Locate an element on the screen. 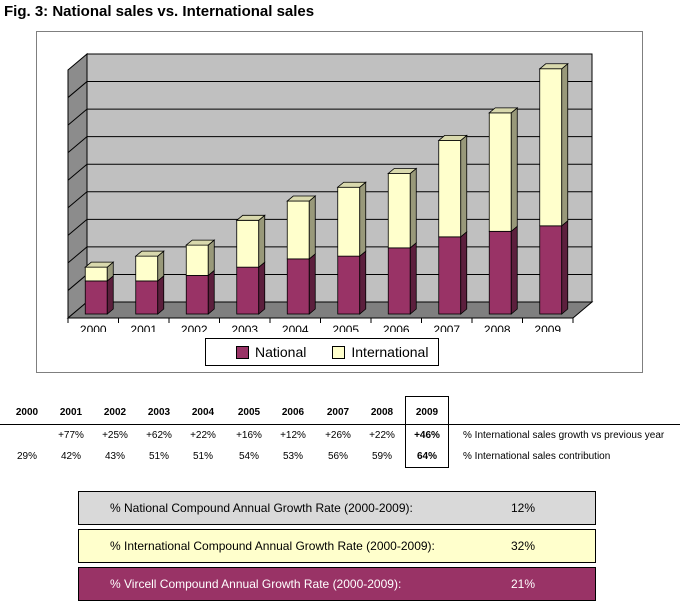 This screenshot has height=601, width=680. bar-top-2002 is located at coordinates (200, 242).